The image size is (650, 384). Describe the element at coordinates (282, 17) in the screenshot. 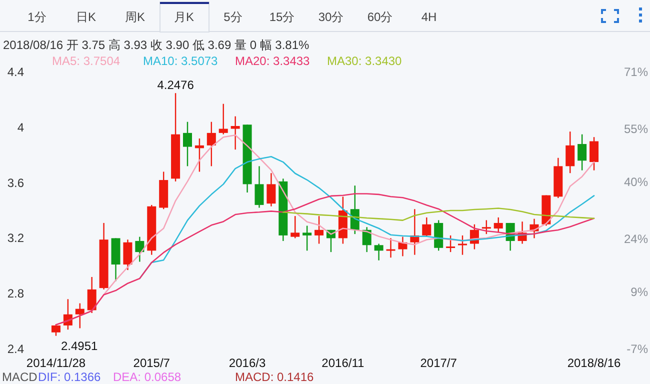

I see `text: 15分` at that location.